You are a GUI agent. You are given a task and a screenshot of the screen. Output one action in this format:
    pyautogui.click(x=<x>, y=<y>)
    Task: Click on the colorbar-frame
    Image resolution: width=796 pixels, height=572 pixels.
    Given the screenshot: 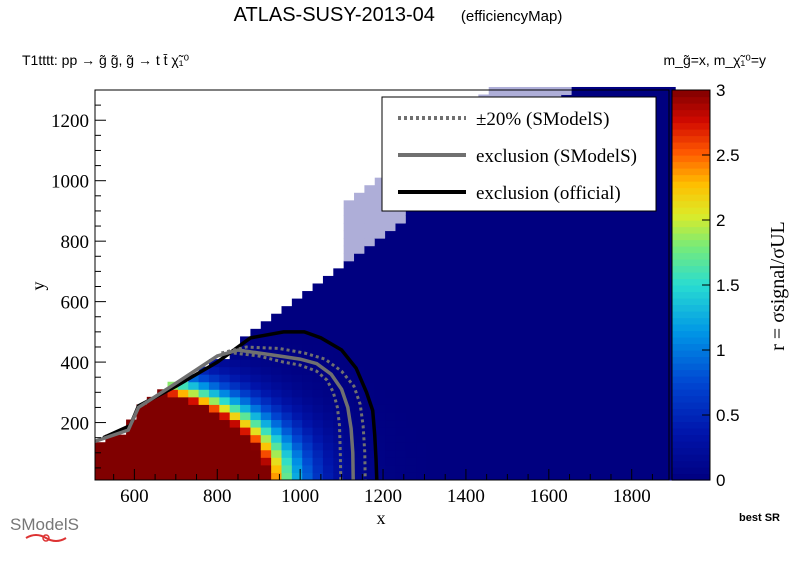 What is the action you would take?
    pyautogui.click(x=691, y=285)
    